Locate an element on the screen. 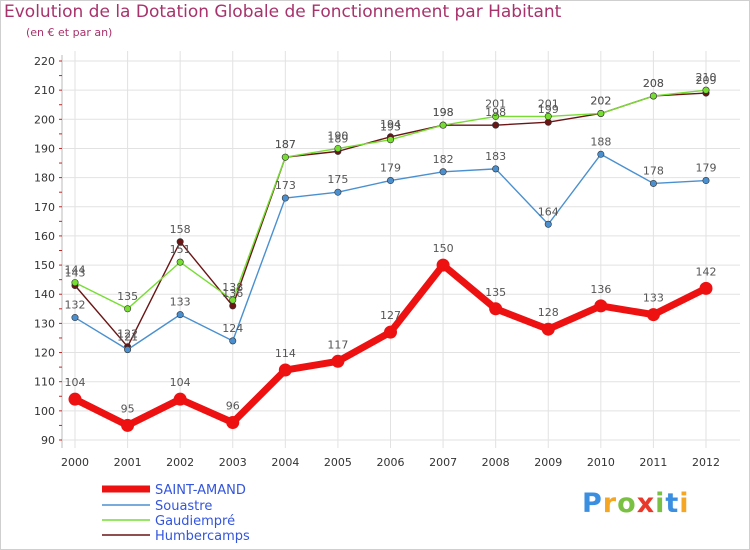 This screenshot has height=550, width=750. data-label: 144 is located at coordinates (75, 270).